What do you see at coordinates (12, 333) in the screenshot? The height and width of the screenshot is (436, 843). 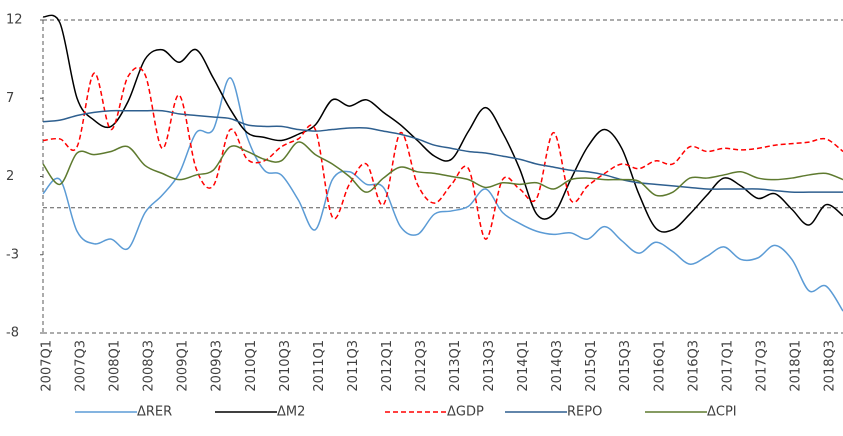 I see `y-tick-label: -8` at bounding box center [12, 333].